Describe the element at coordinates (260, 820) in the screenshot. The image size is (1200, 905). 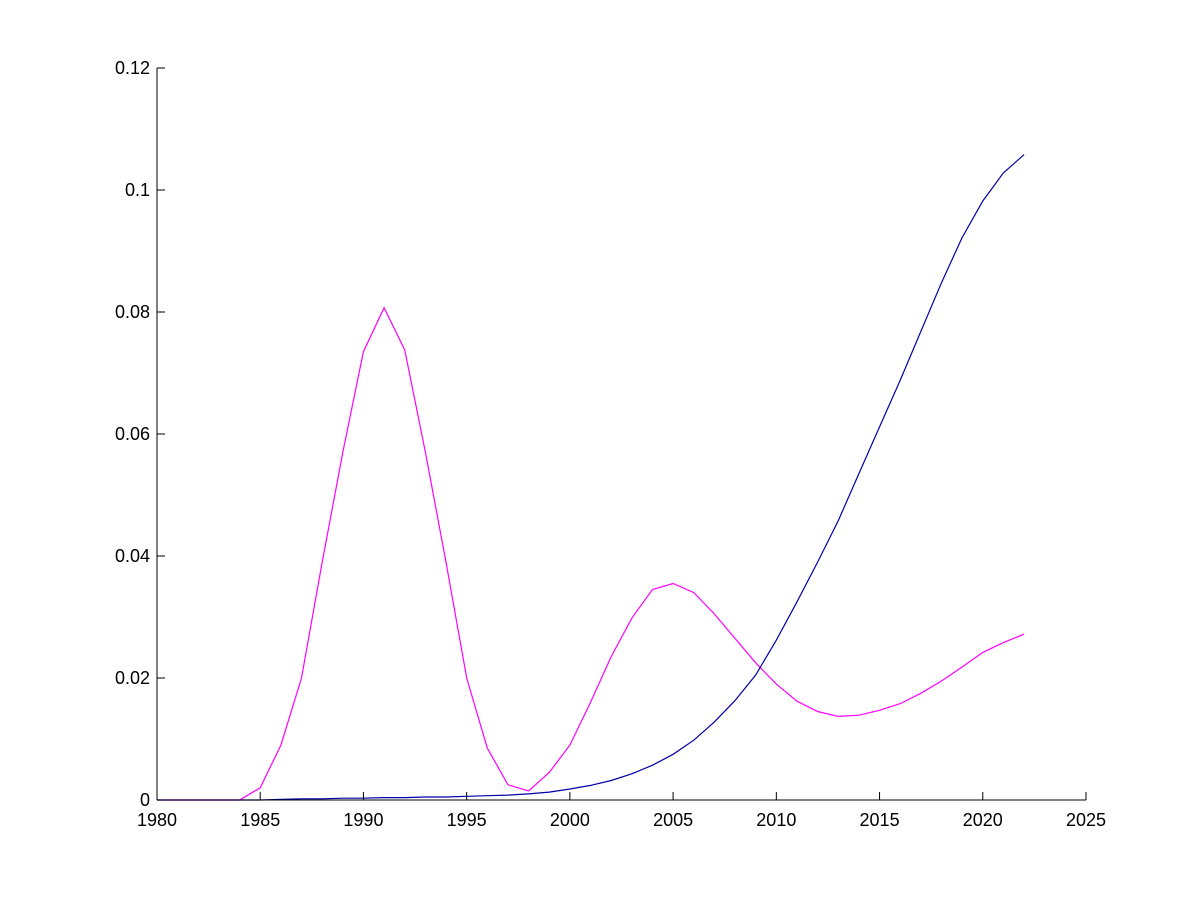
I see `x-tick-label: 1985` at that location.